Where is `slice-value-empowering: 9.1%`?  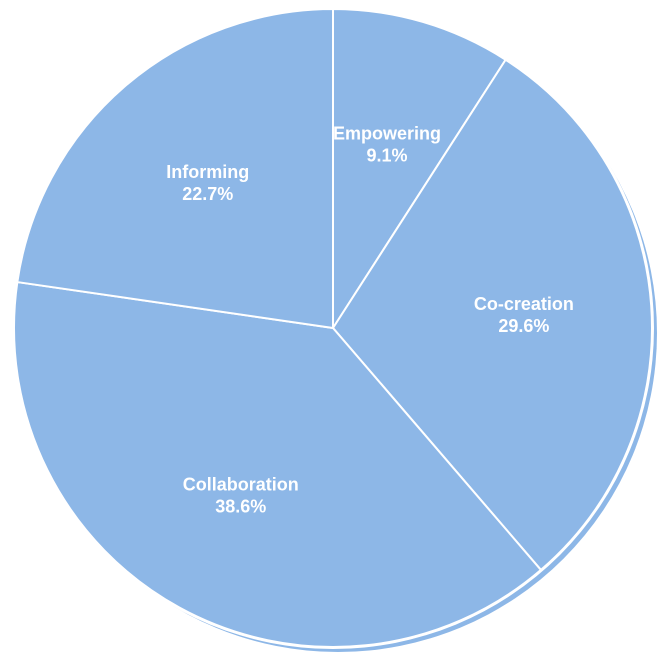 slice-value-empowering: 9.1% is located at coordinates (386, 155).